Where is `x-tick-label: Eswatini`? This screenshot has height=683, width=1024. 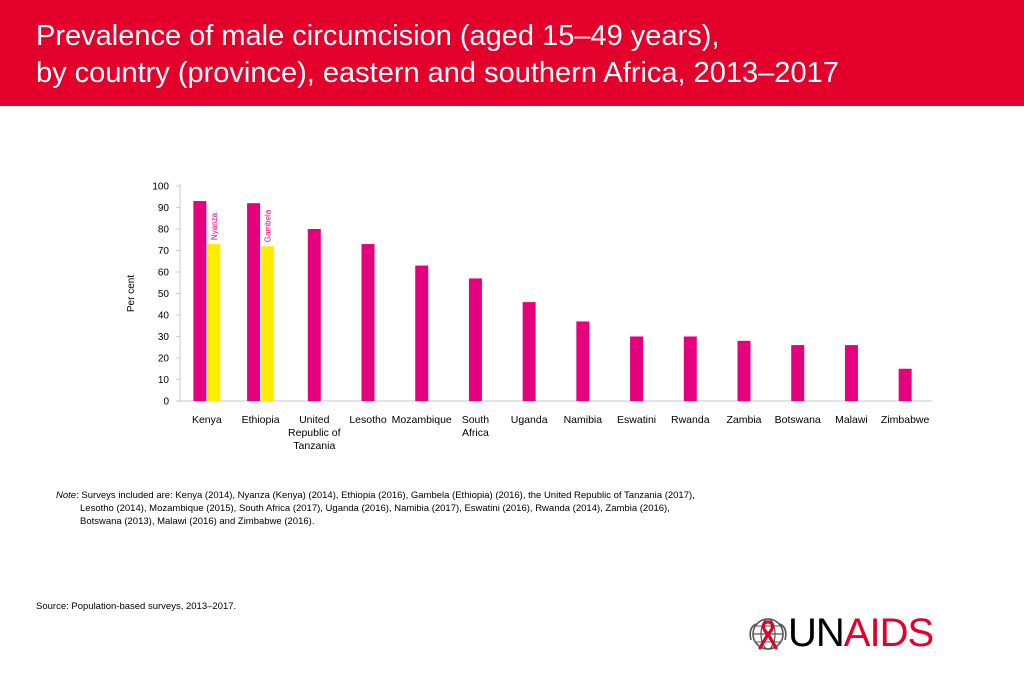
x-tick-label: Eswatini is located at coordinates (636, 420).